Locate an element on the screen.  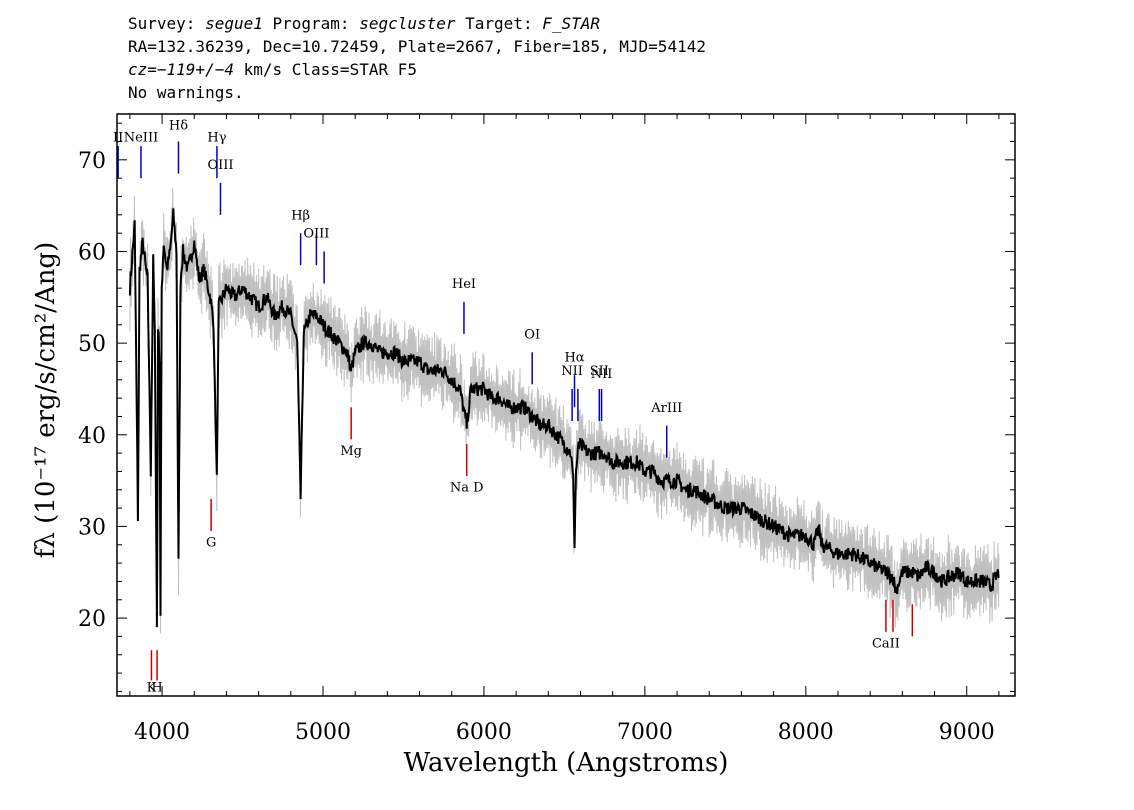
x-tick-label: 5000 is located at coordinates (323, 732).